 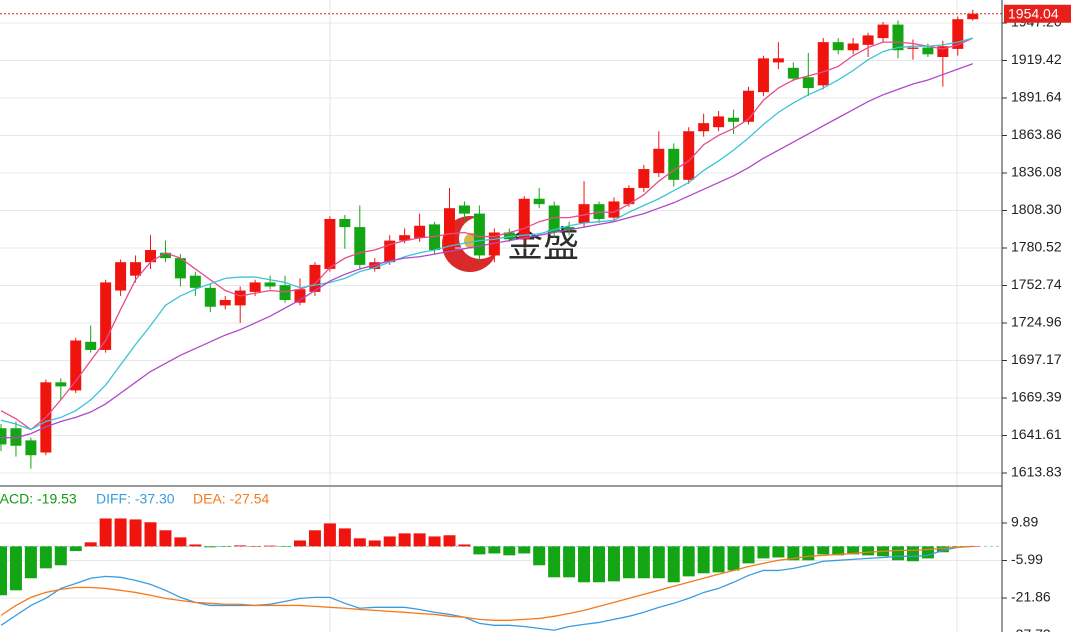 I want to click on y-tick-label: -37.73, so click(x=1031, y=629).